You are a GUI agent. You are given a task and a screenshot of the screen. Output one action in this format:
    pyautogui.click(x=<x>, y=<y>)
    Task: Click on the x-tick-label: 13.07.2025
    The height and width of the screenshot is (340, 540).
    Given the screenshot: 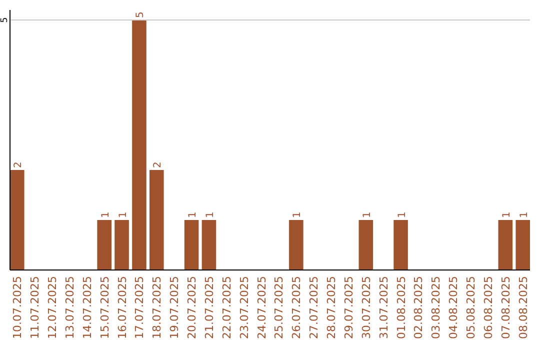 What is the action you would take?
    pyautogui.click(x=69, y=307)
    